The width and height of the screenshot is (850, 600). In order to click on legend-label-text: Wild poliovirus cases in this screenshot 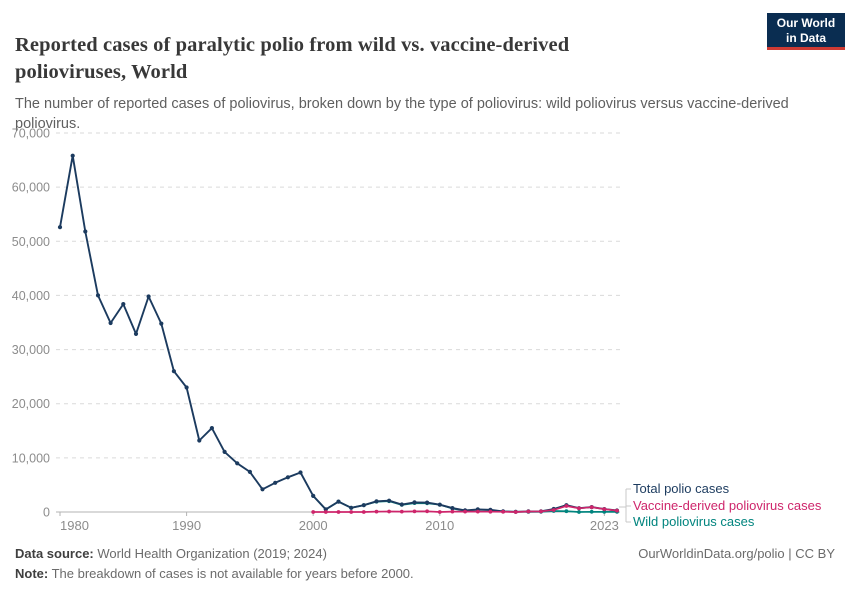, I will do `click(694, 521)`.